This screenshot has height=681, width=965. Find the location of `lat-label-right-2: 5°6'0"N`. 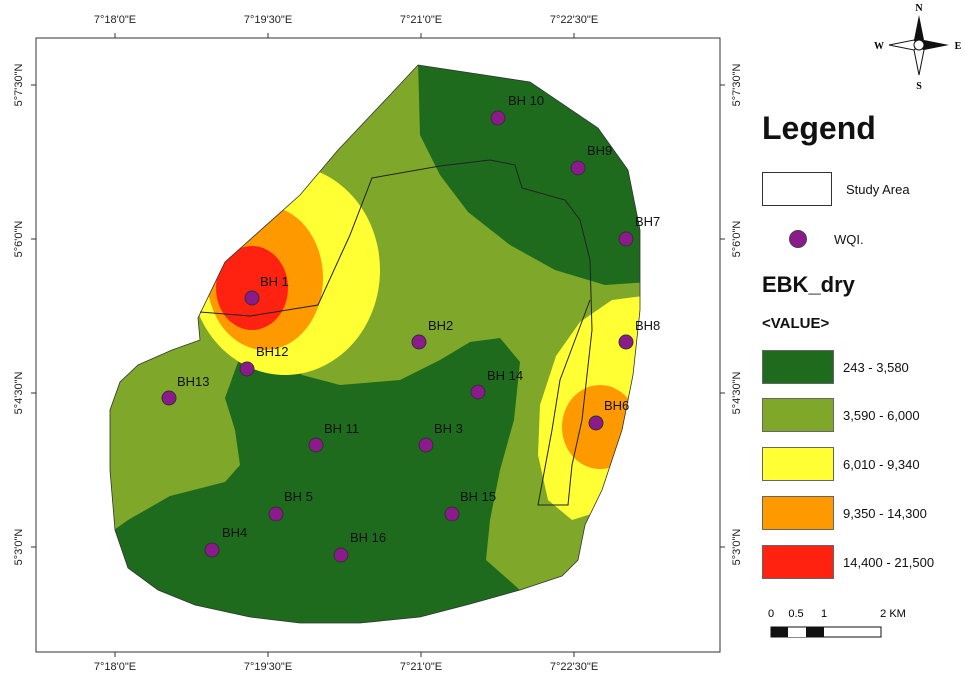

lat-label-right-2: 5°6'0"N is located at coordinates (737, 239).